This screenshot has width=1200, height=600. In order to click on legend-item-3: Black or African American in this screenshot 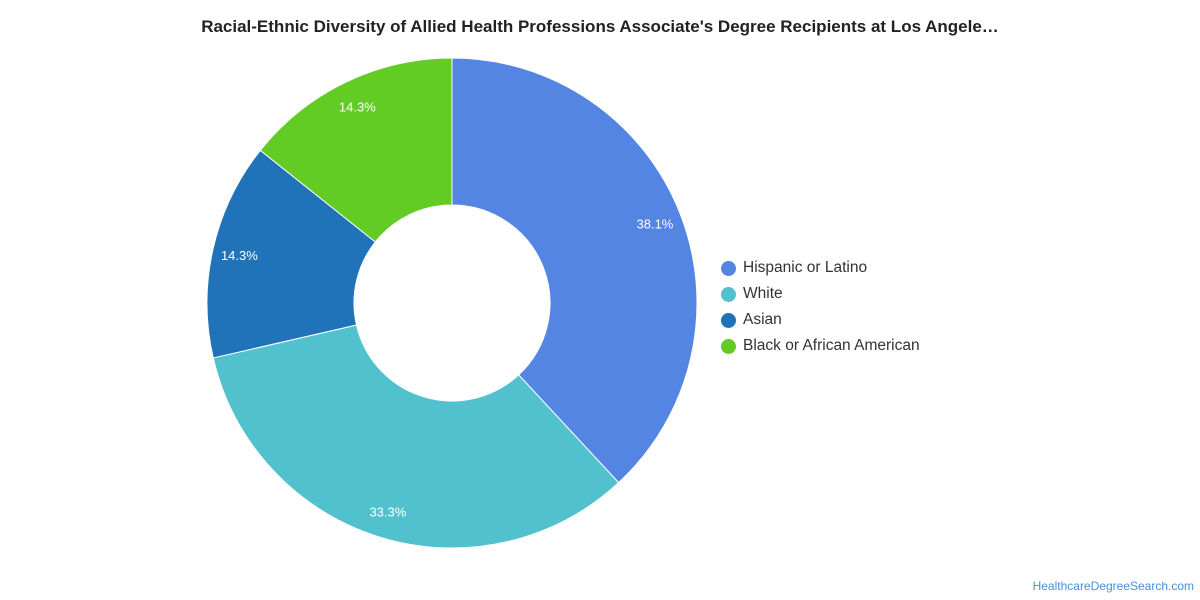, I will do `click(820, 346)`.